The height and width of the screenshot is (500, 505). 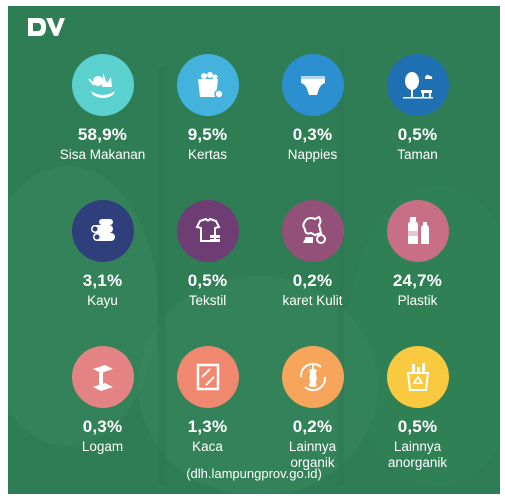 I want to click on metal-icon, so click(x=102, y=377).